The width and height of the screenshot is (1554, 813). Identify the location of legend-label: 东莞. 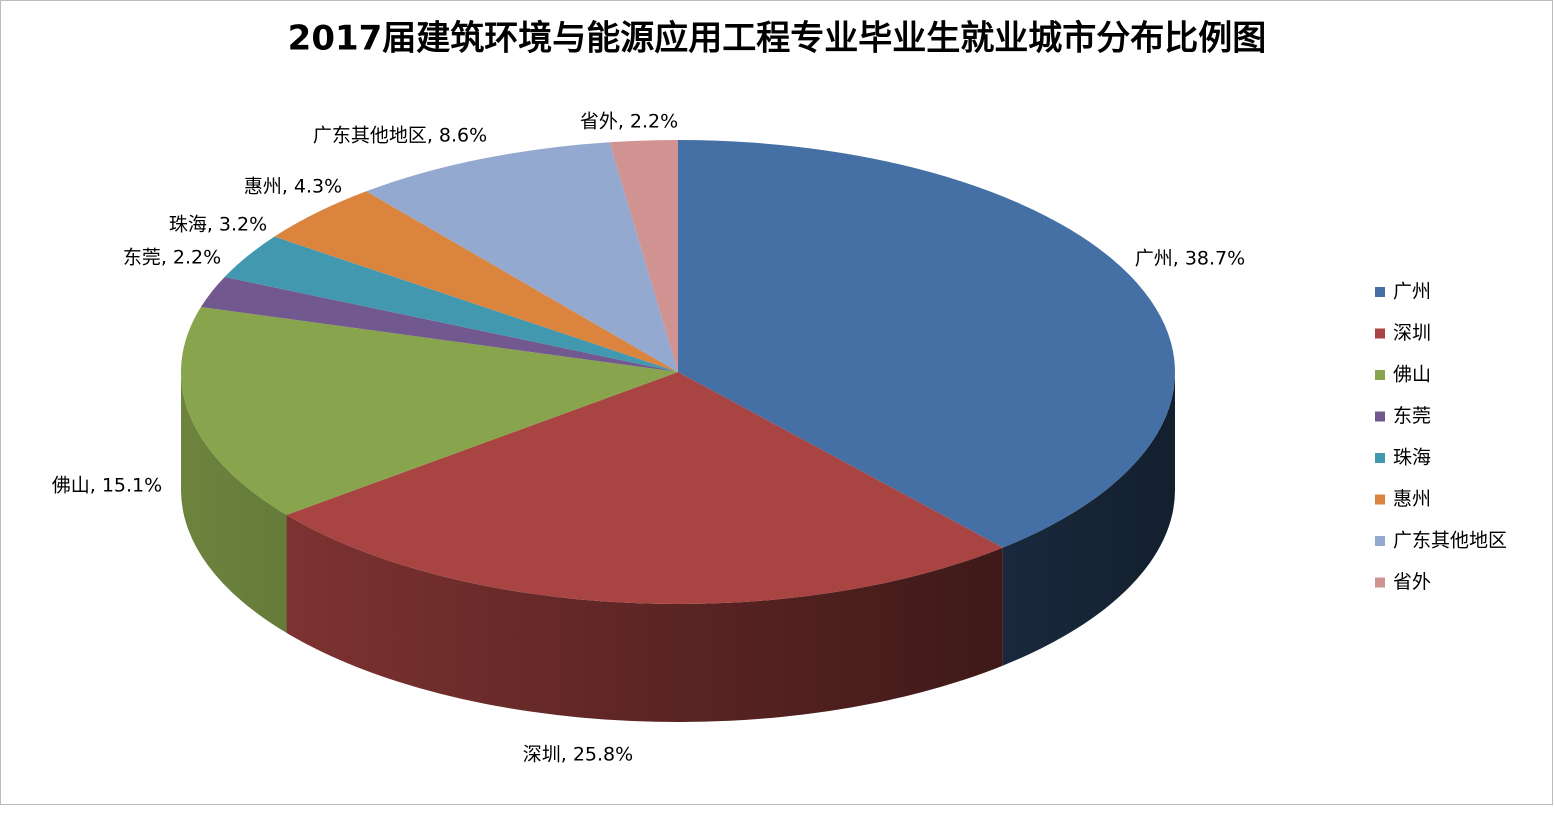
(1412, 416).